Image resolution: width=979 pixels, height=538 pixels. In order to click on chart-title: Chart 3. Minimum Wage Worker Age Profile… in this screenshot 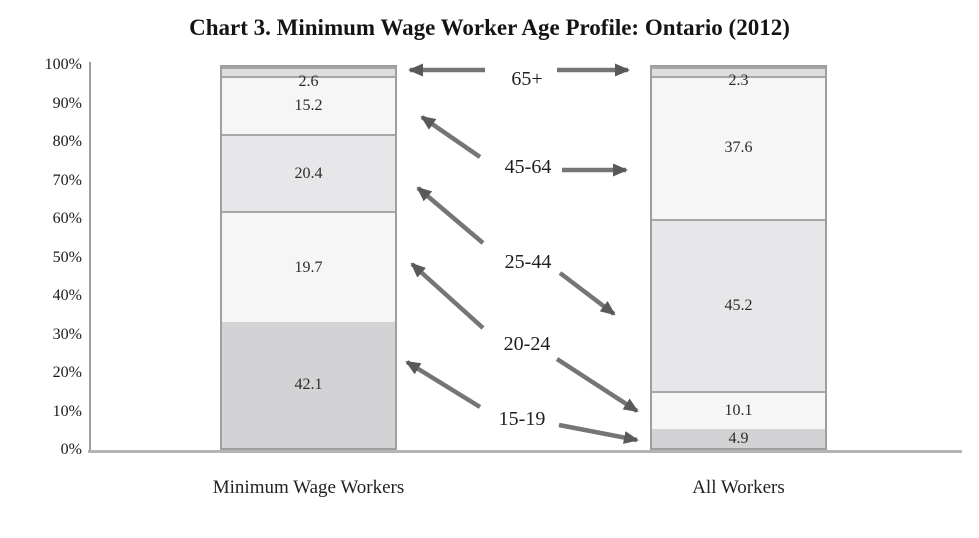, I will do `click(489, 27)`.